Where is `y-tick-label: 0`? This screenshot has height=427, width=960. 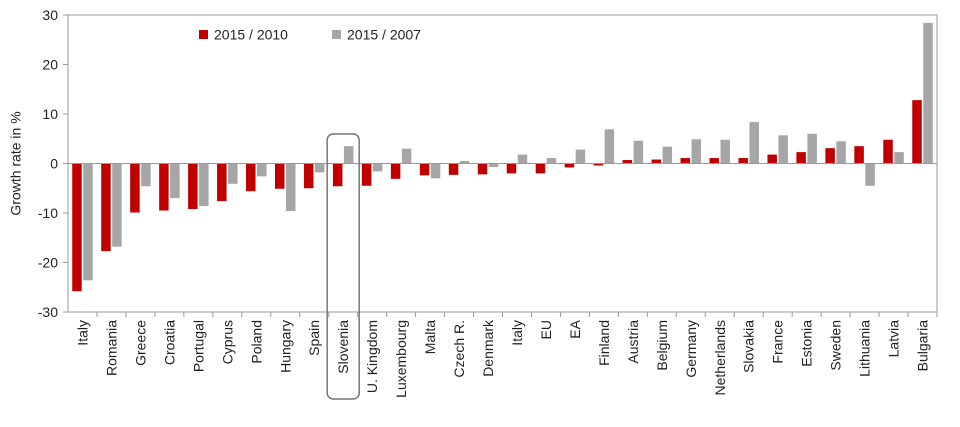
y-tick-label: 0 is located at coordinates (54, 164).